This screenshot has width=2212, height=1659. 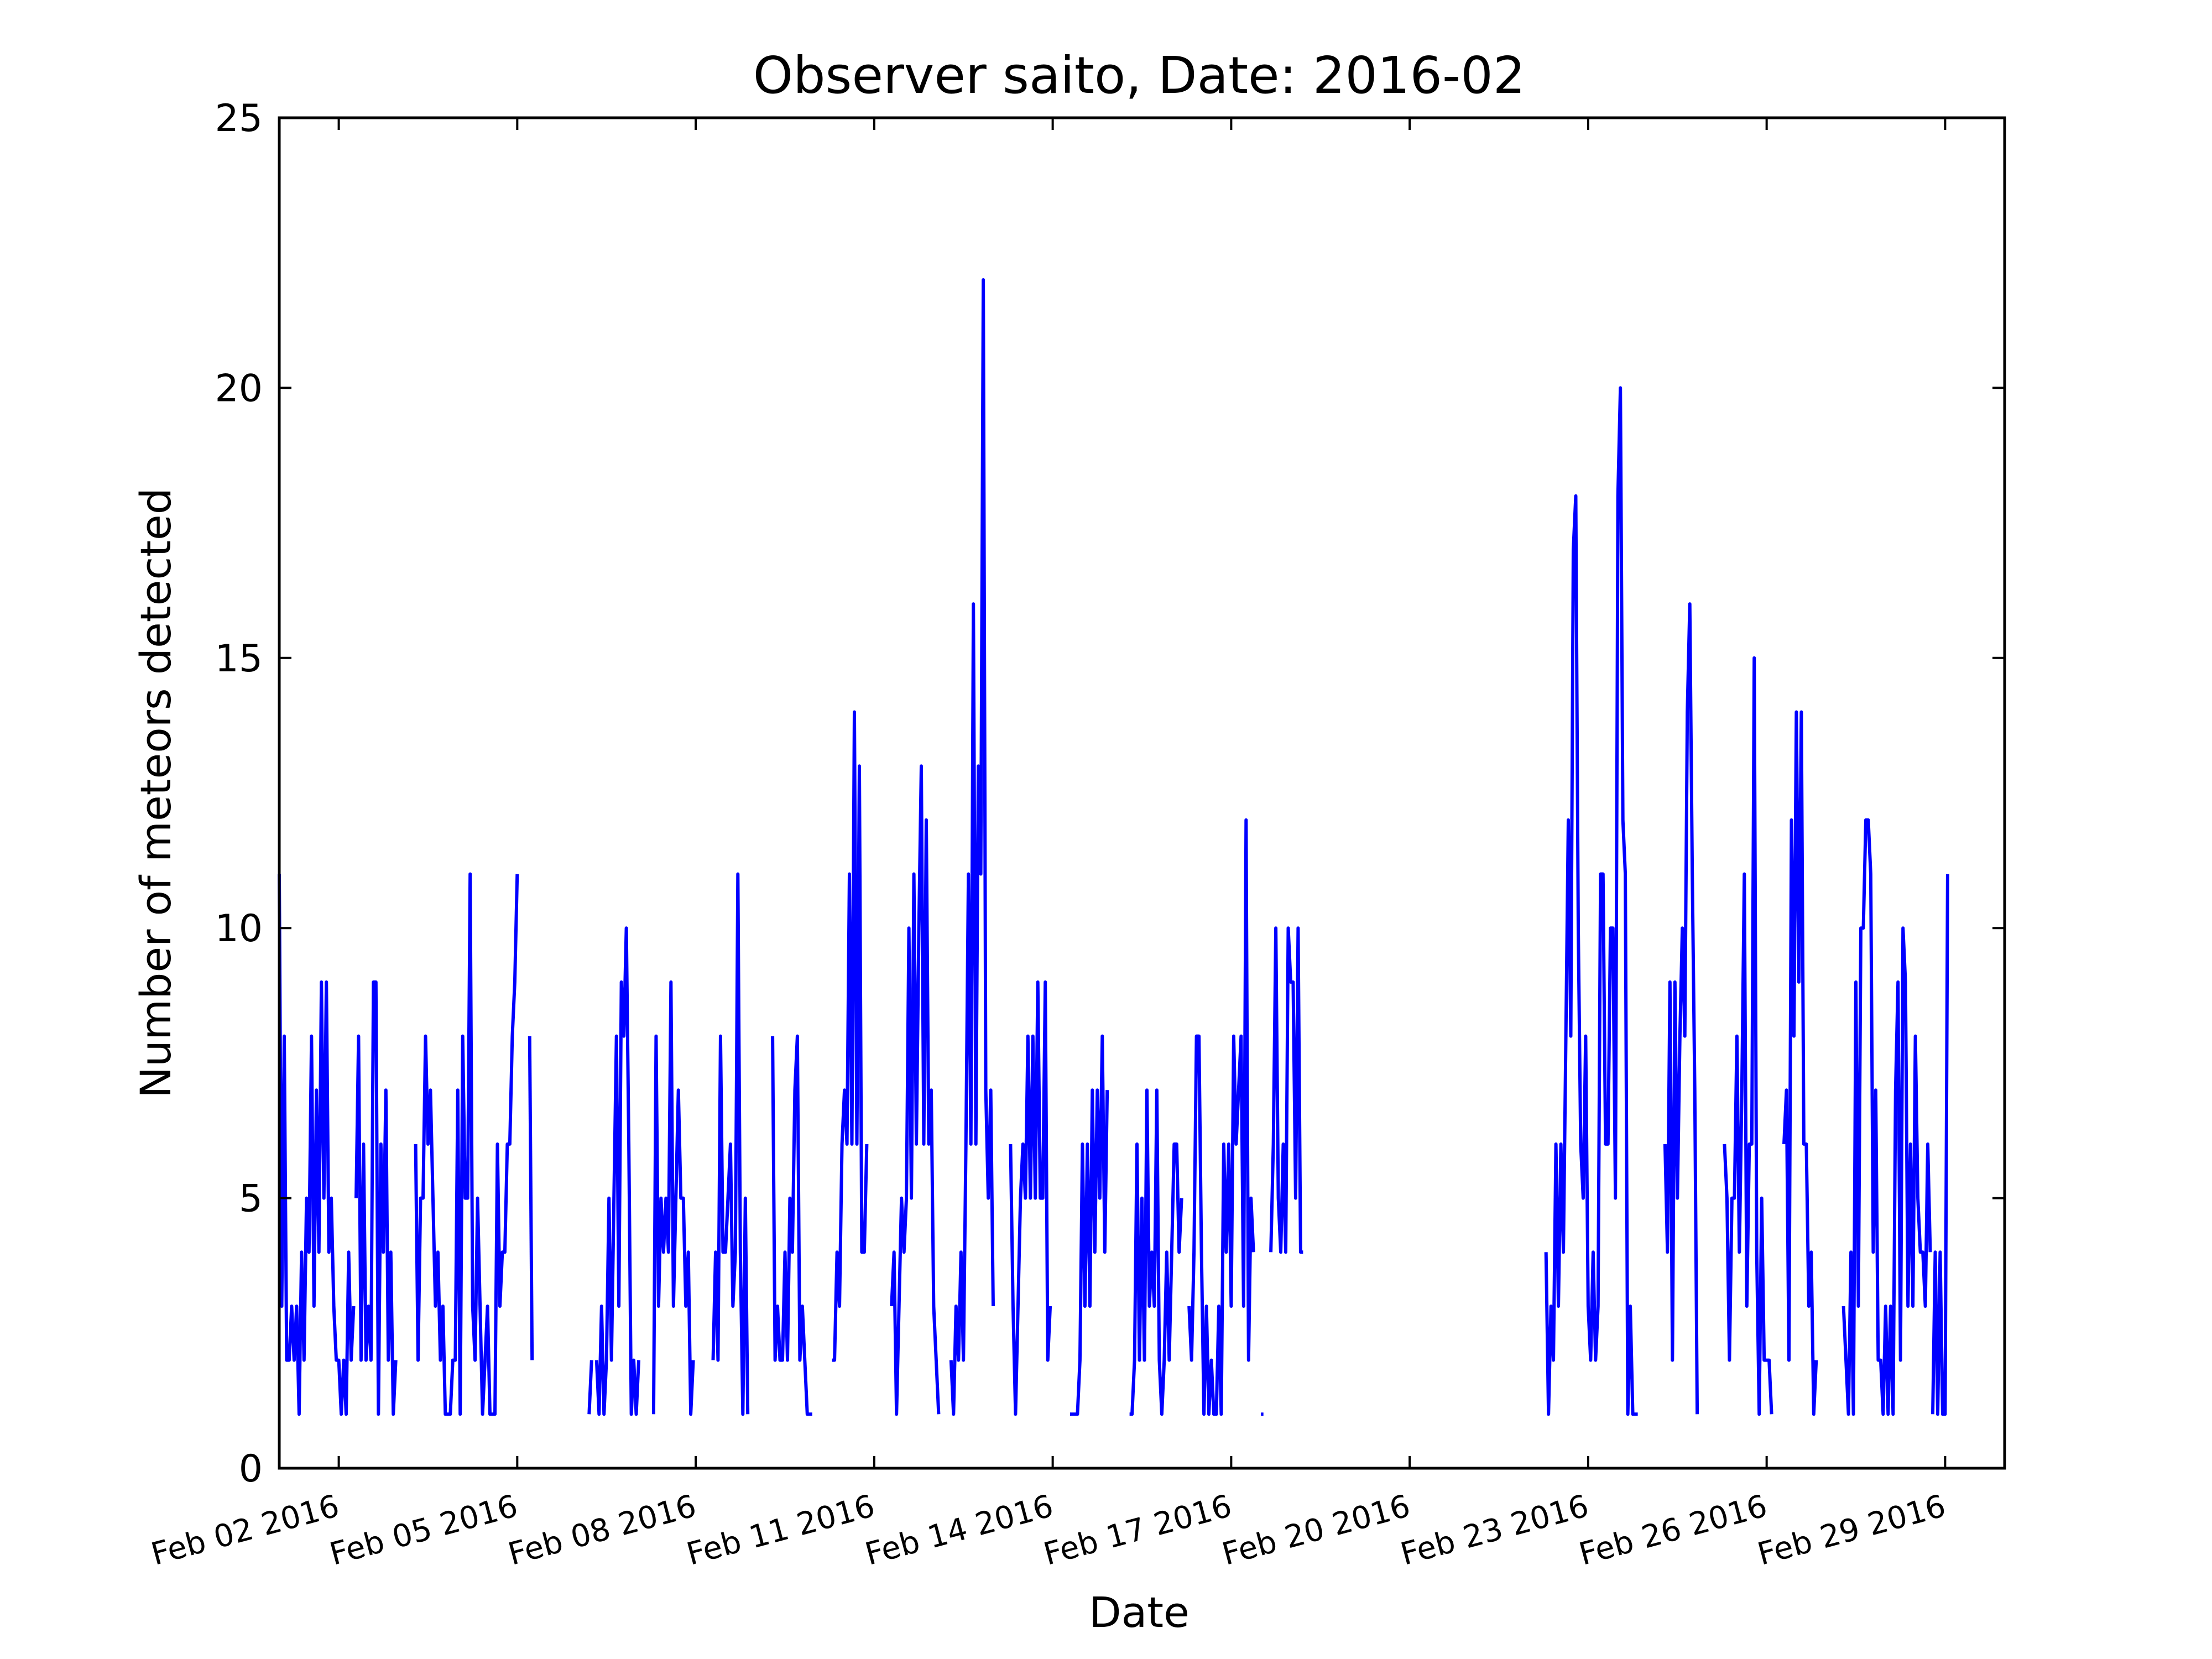 What do you see at coordinates (1138, 1531) in the screenshot?
I see `x-tick-label: Feb 17 2016` at bounding box center [1138, 1531].